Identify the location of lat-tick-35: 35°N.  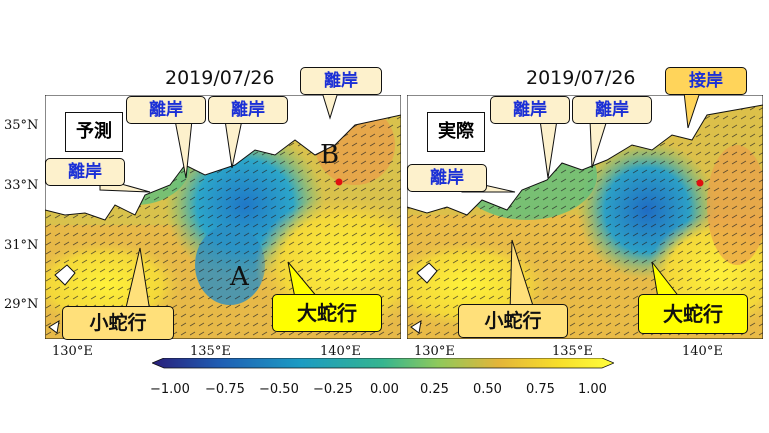
(21, 125).